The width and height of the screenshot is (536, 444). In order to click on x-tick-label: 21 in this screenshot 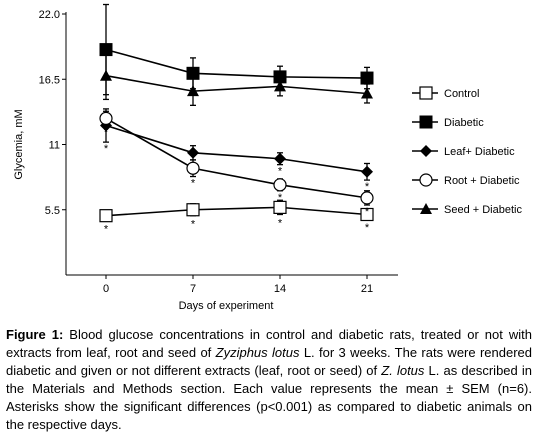, I will do `click(367, 289)`.